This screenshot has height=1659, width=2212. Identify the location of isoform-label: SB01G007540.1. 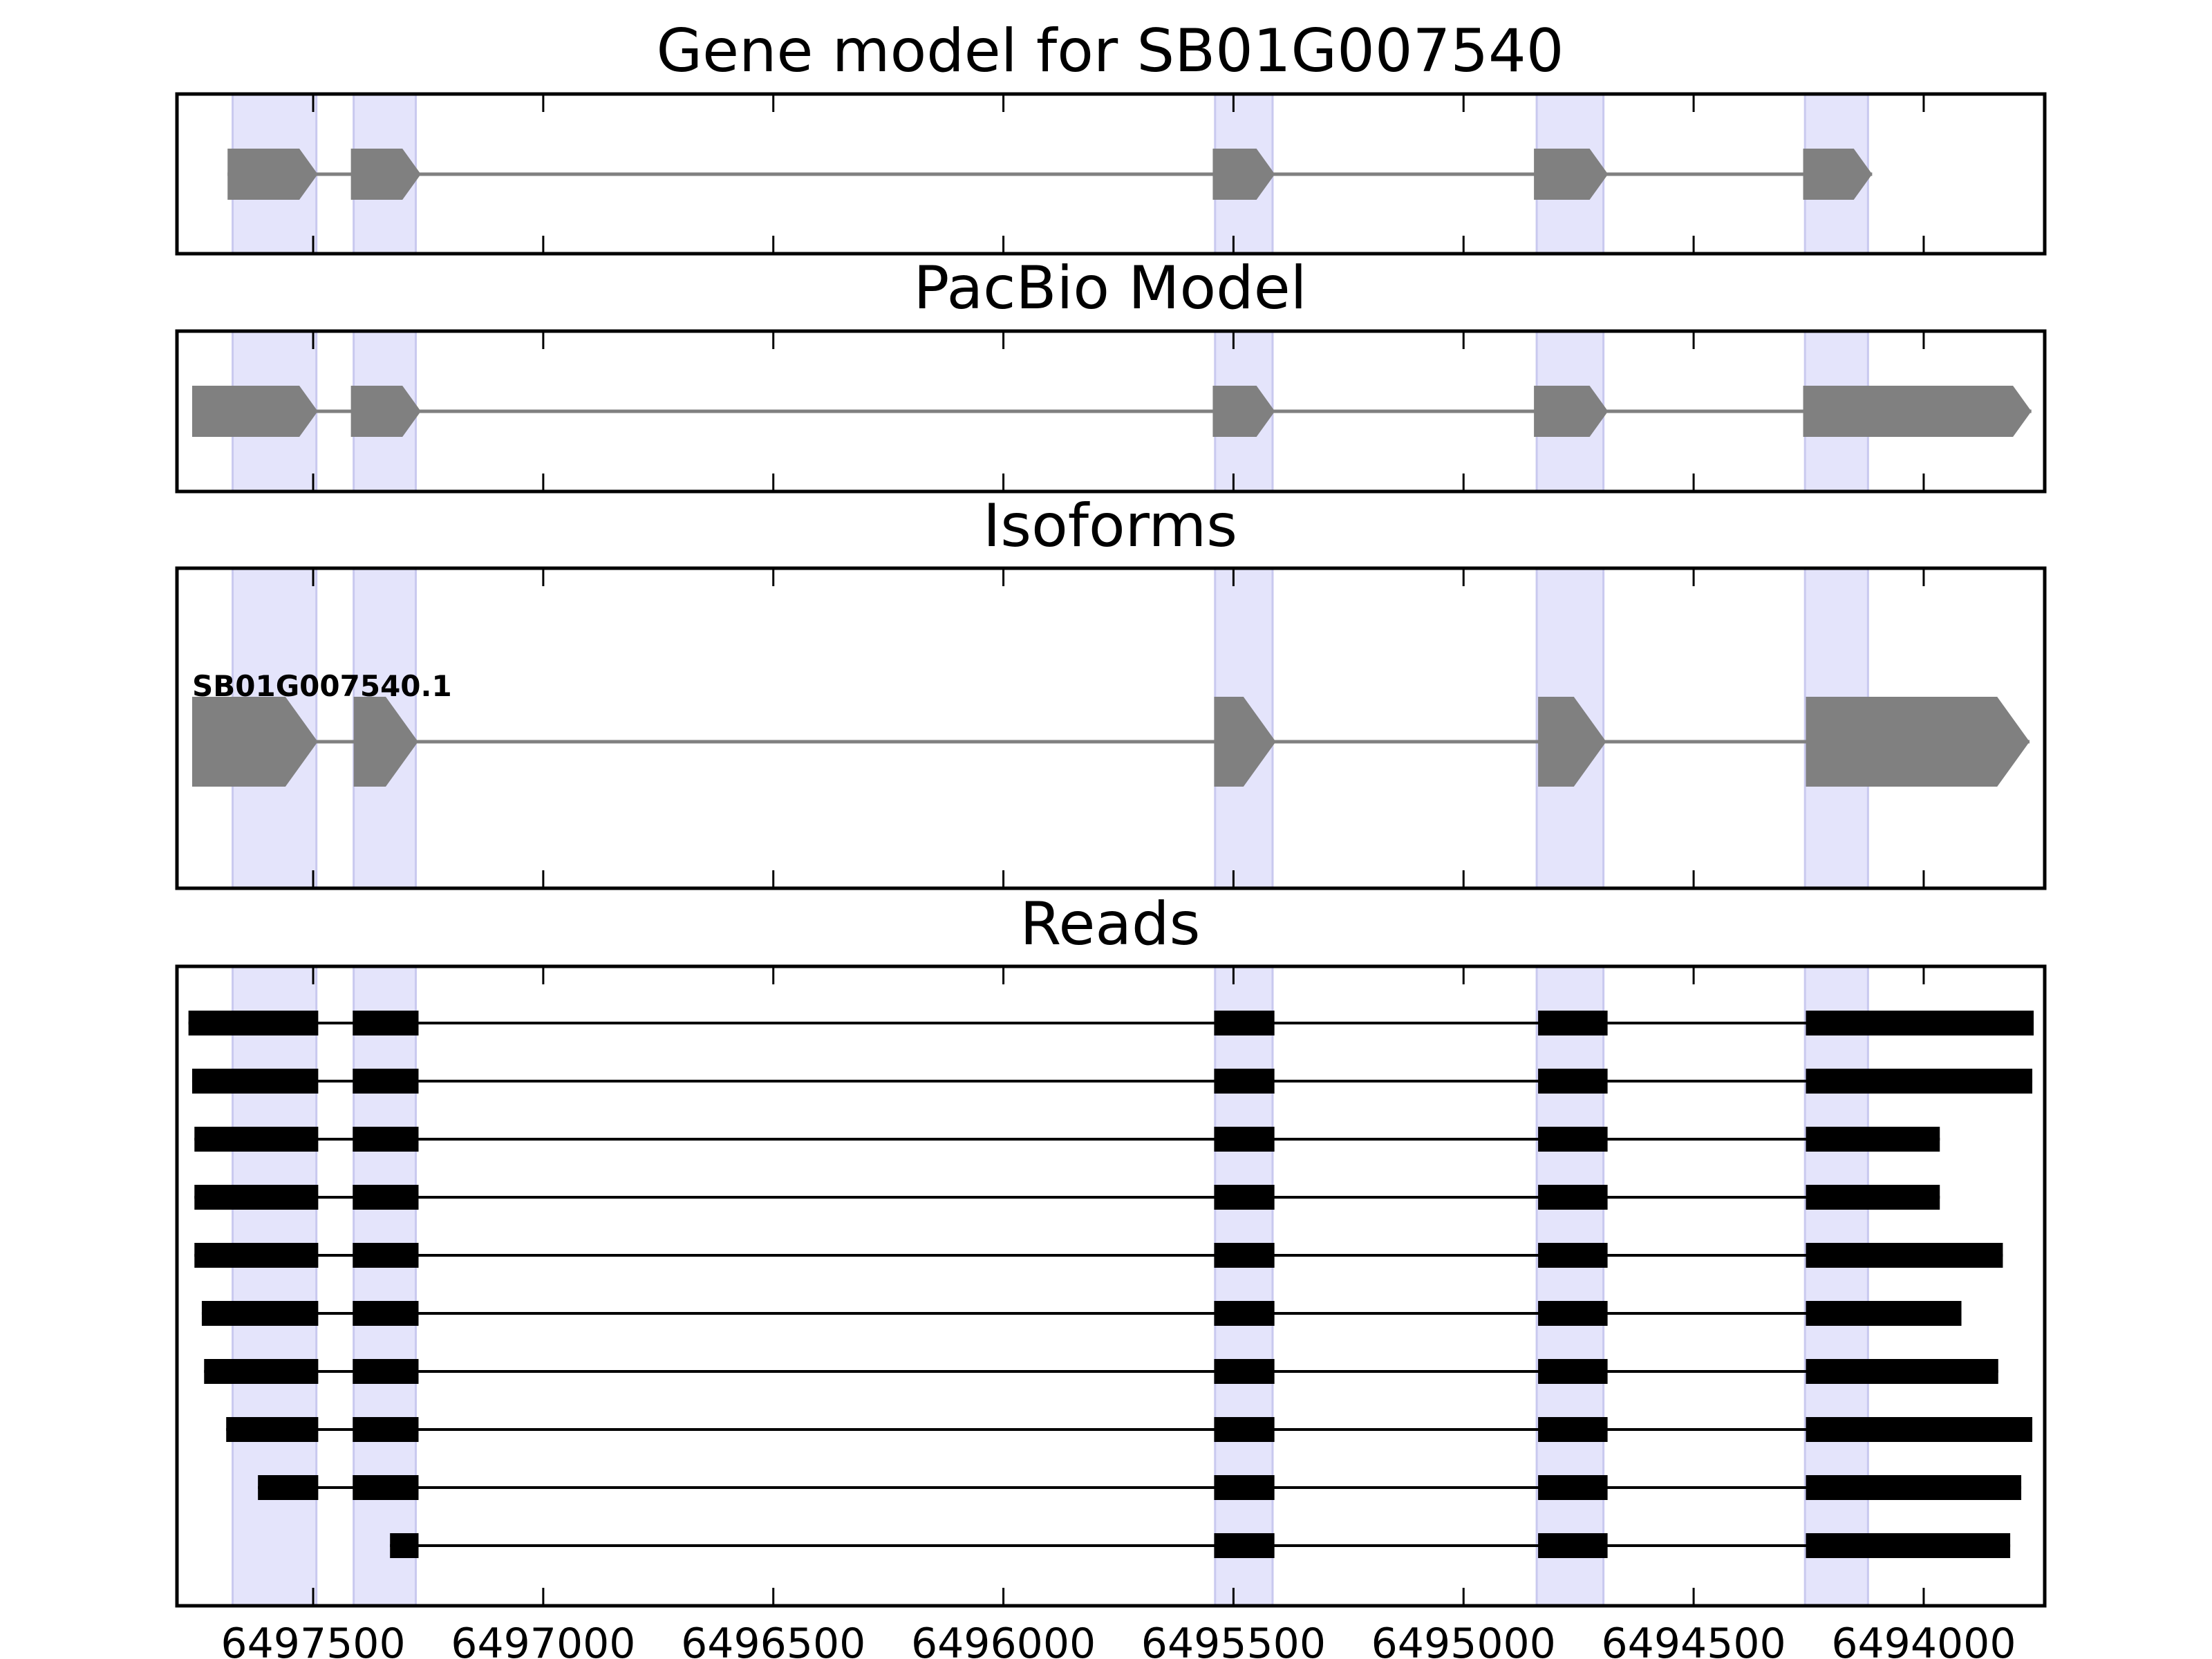
(322, 686).